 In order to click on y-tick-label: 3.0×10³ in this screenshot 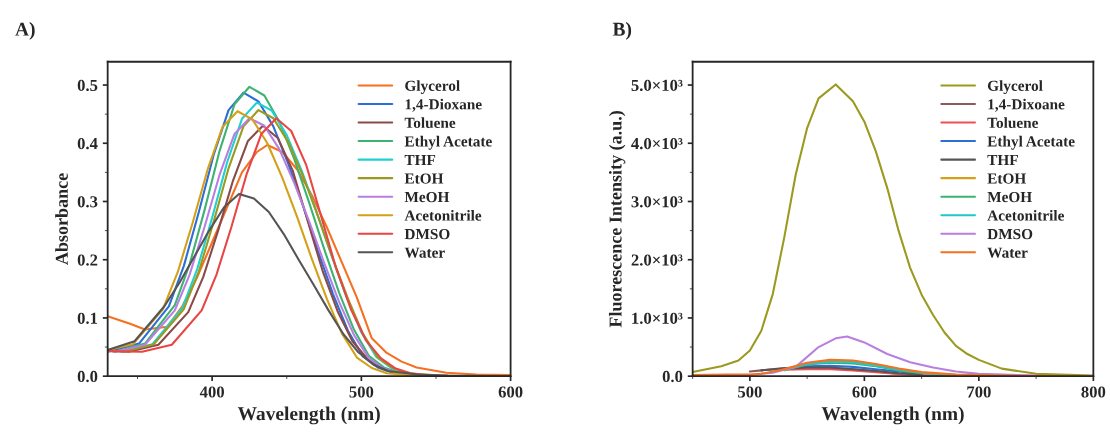, I will do `click(657, 202)`.